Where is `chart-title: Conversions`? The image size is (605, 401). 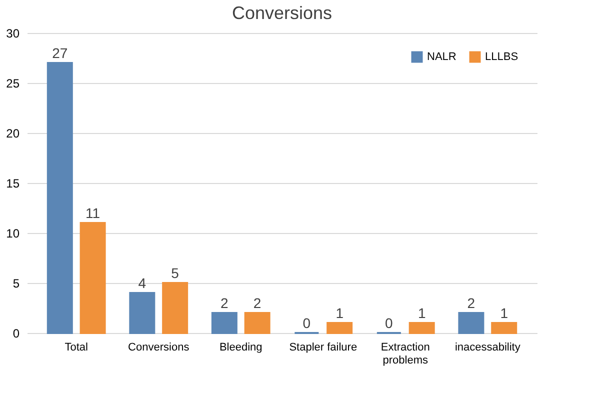
chart-title: Conversions is located at coordinates (282, 13).